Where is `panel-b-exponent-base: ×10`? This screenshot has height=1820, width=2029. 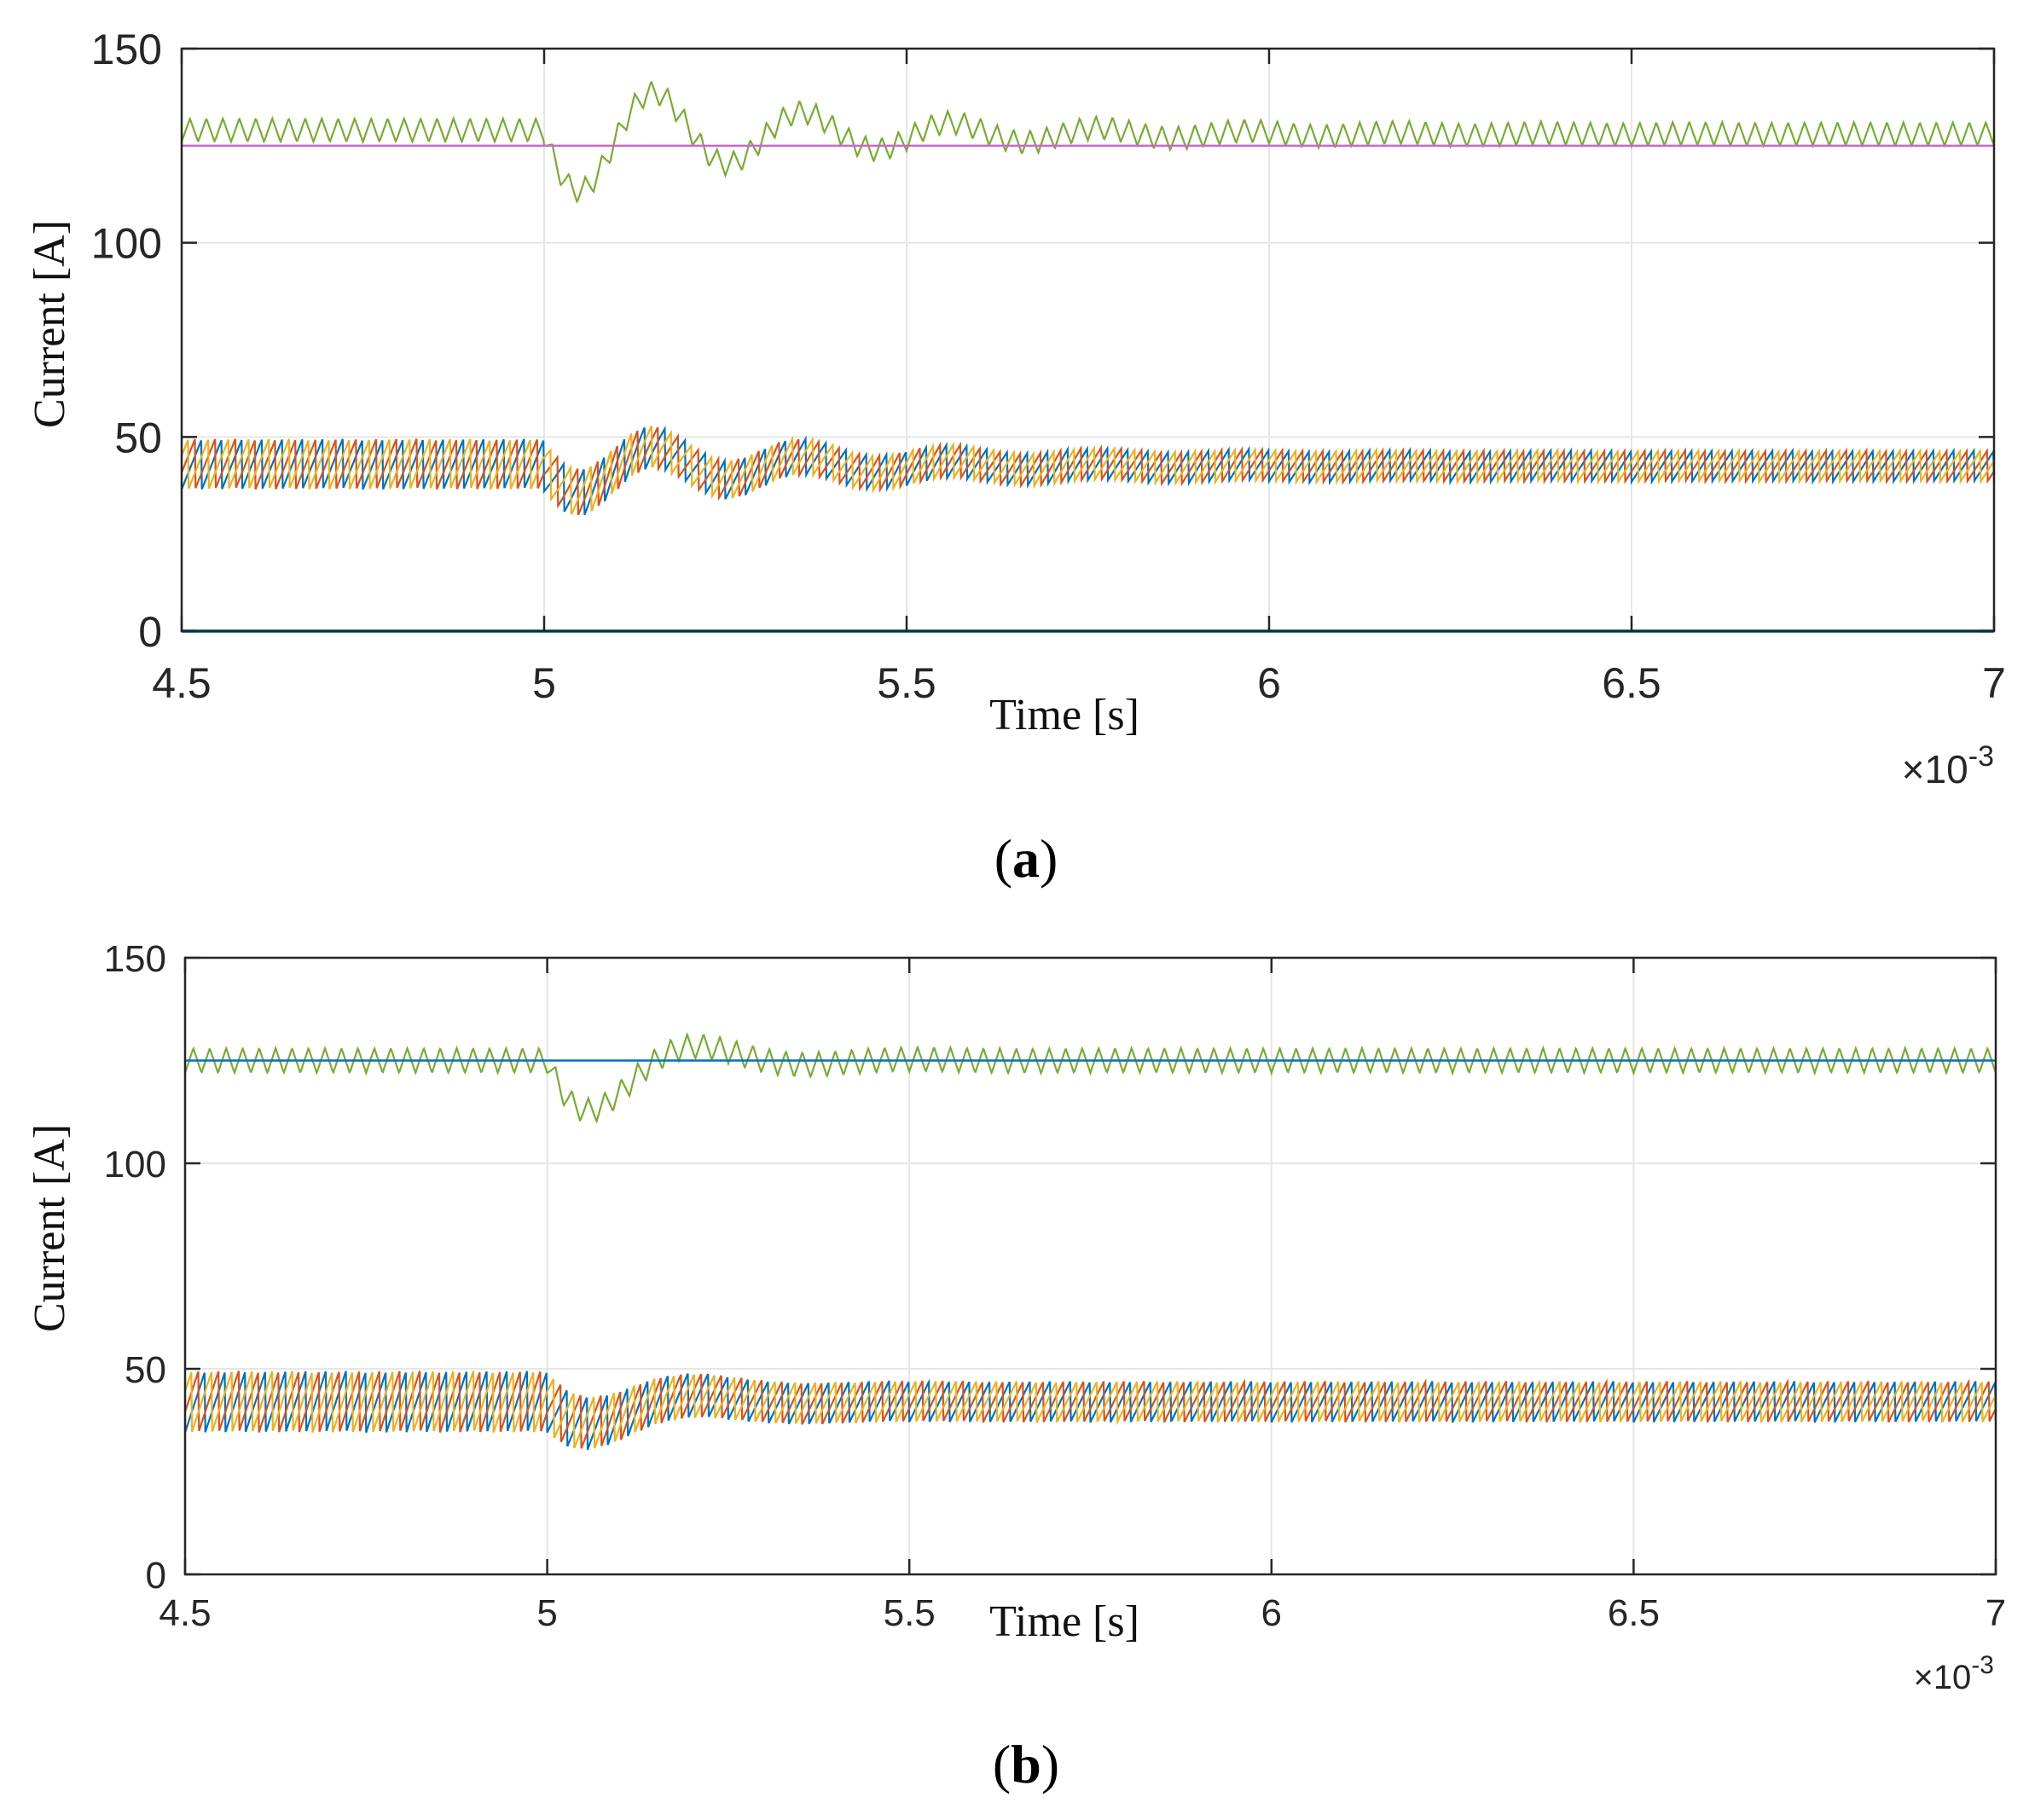 panel-b-exponent-base: ×10 is located at coordinates (1942, 1677).